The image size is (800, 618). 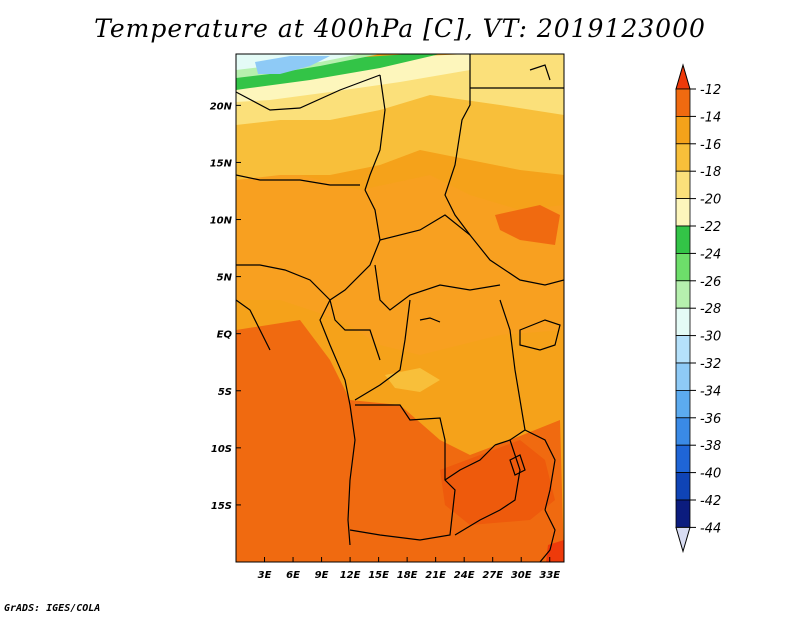 I want to click on colorbar-label: -44, so click(x=710, y=528).